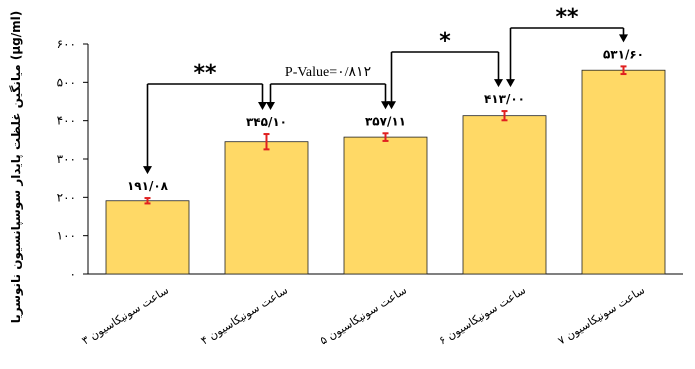 The height and width of the screenshot is (369, 695). What do you see at coordinates (623, 54) in the screenshot?
I see `data-label: ۵۳۱/۶۰` at bounding box center [623, 54].